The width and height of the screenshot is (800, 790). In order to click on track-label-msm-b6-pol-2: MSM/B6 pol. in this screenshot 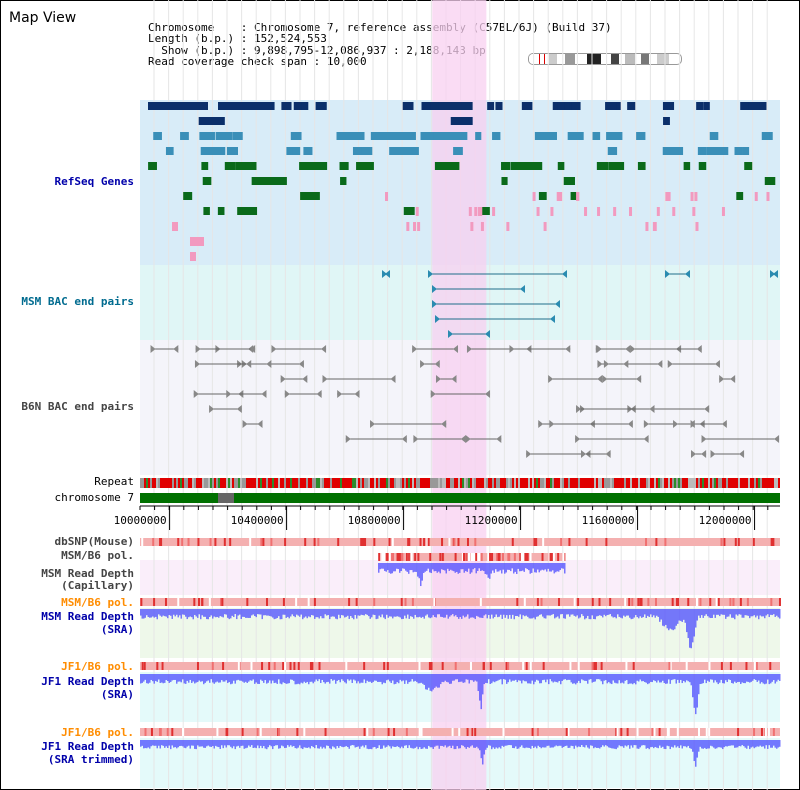, I will do `click(97, 602)`.